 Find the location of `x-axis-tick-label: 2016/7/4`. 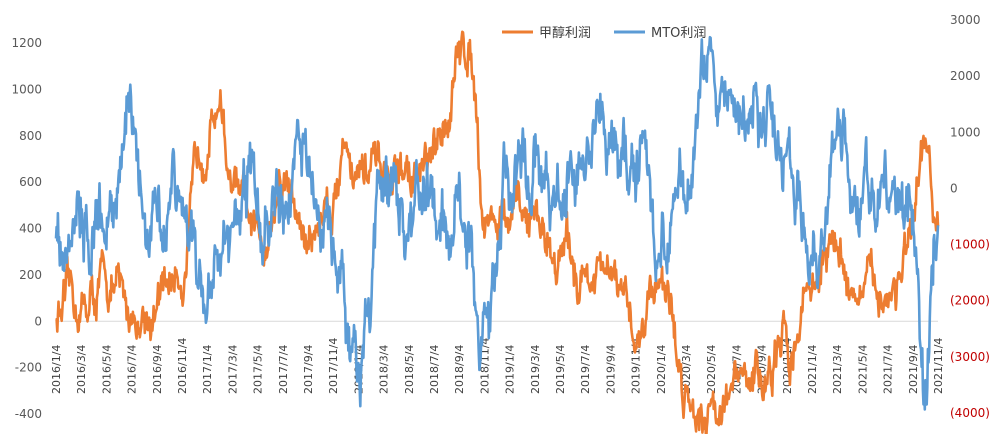

x-axis-tick-label: 2016/7/4 is located at coordinates (132, 369).